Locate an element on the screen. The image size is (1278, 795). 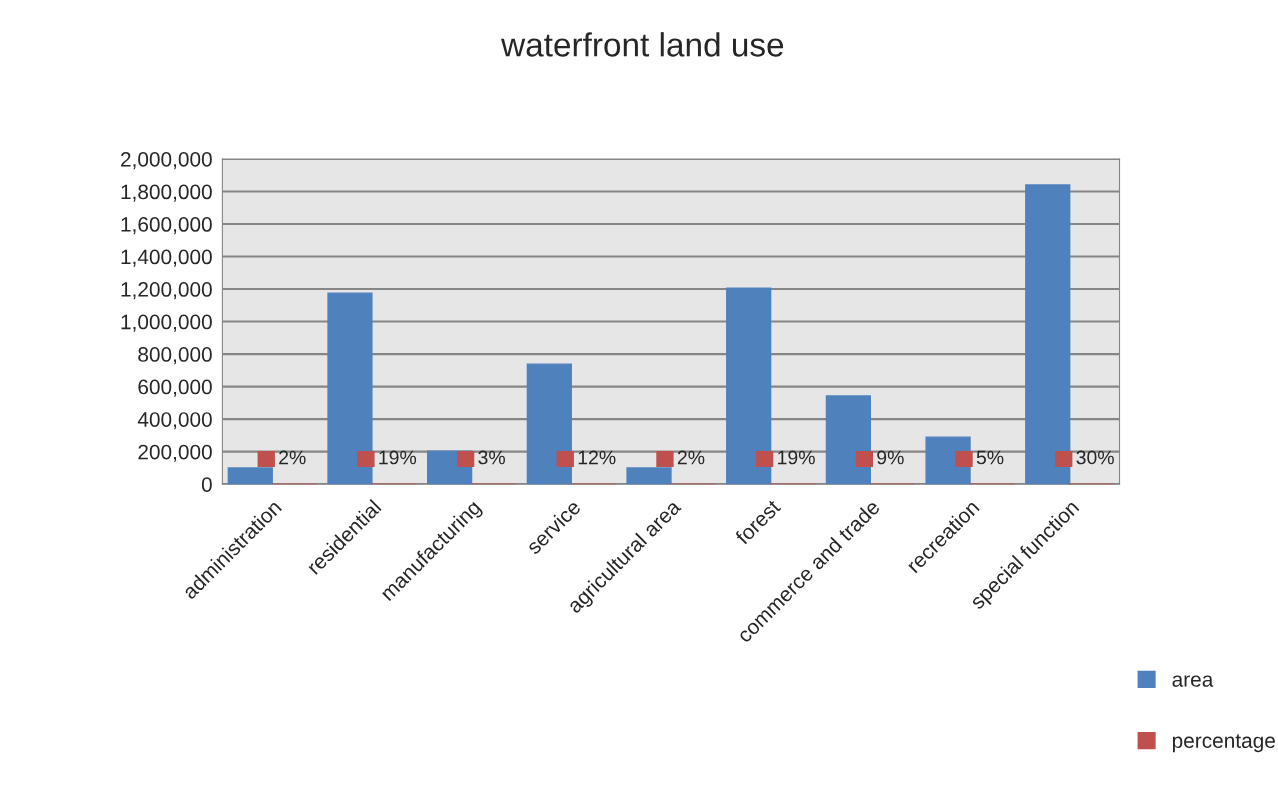
legend-label: area is located at coordinates (1193, 681).